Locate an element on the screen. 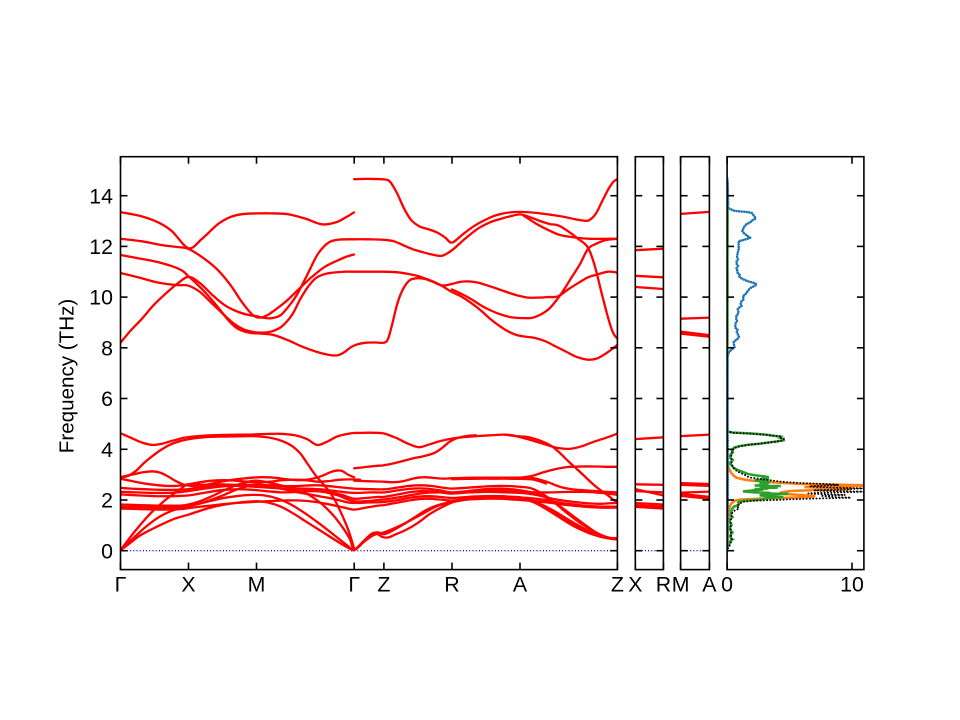  svg-text: Frequency (THz) is located at coordinates (67, 376).